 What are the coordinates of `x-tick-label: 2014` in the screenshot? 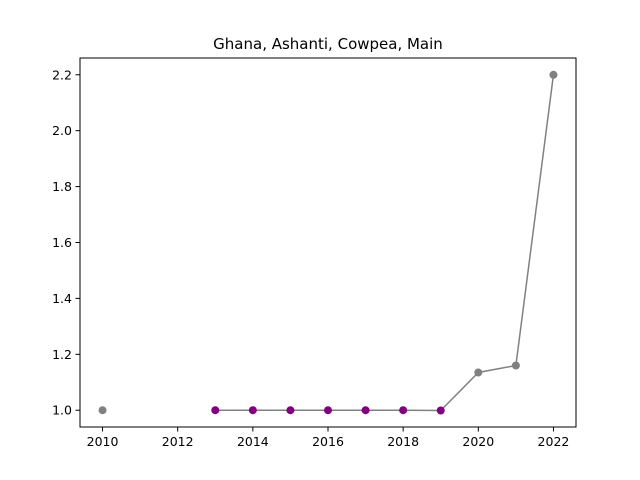 It's located at (253, 441).